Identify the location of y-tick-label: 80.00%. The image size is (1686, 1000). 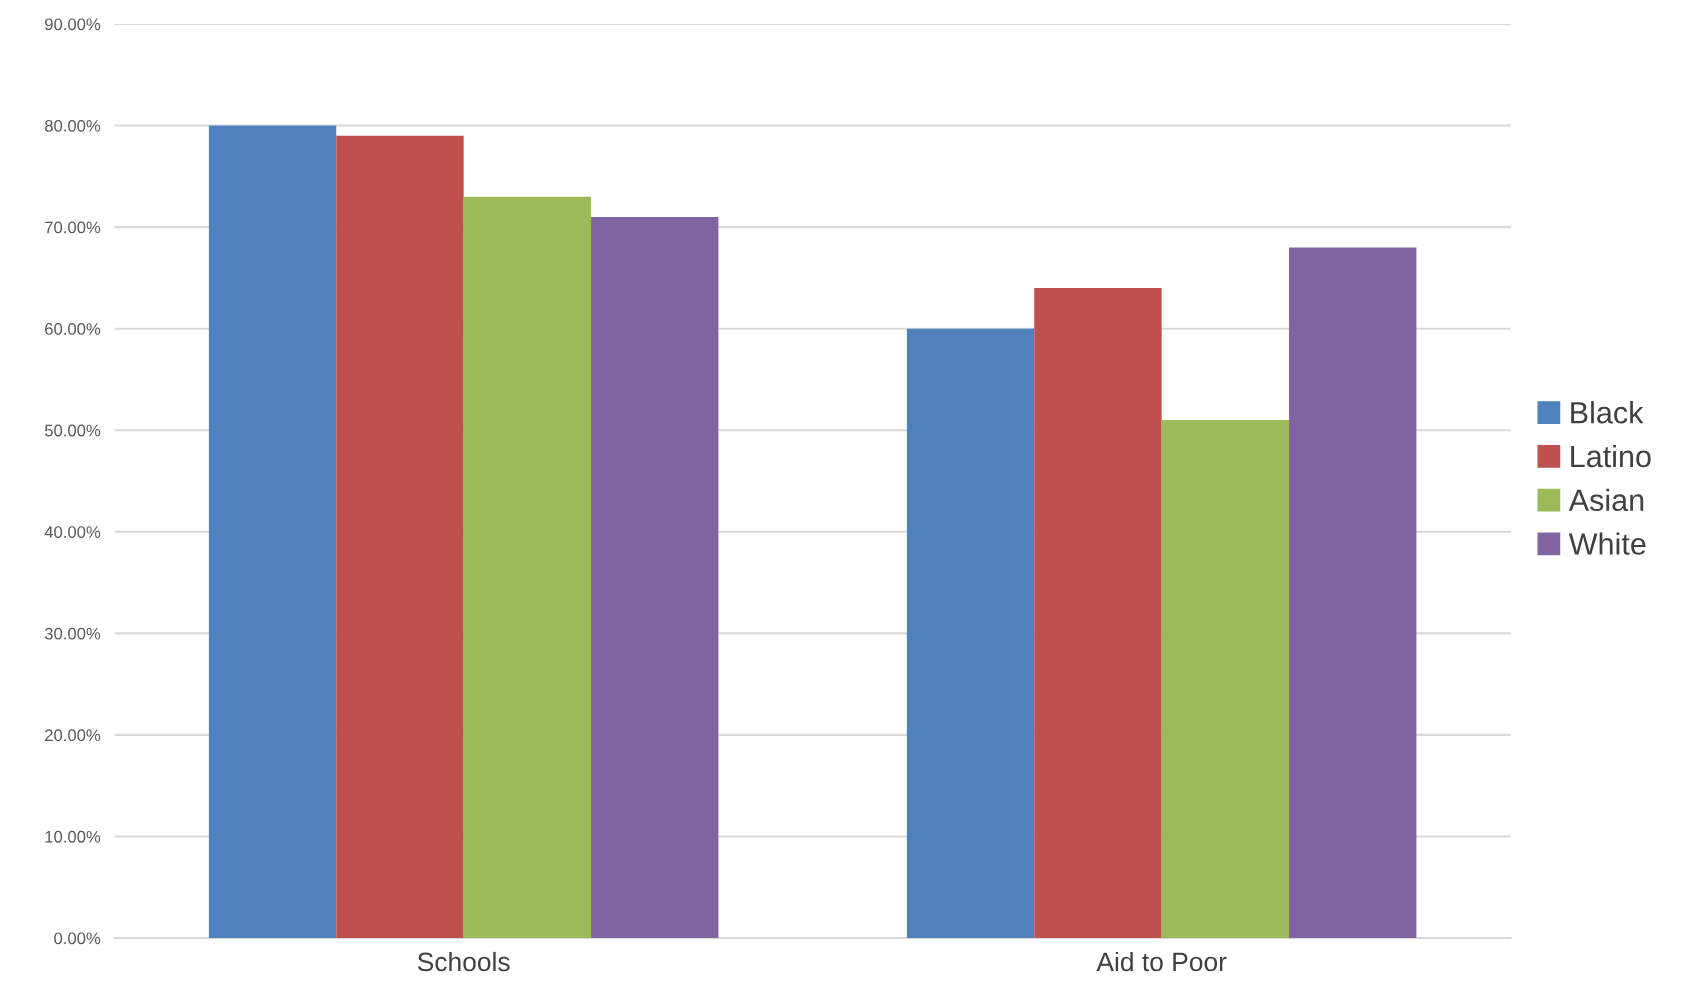
(72, 125).